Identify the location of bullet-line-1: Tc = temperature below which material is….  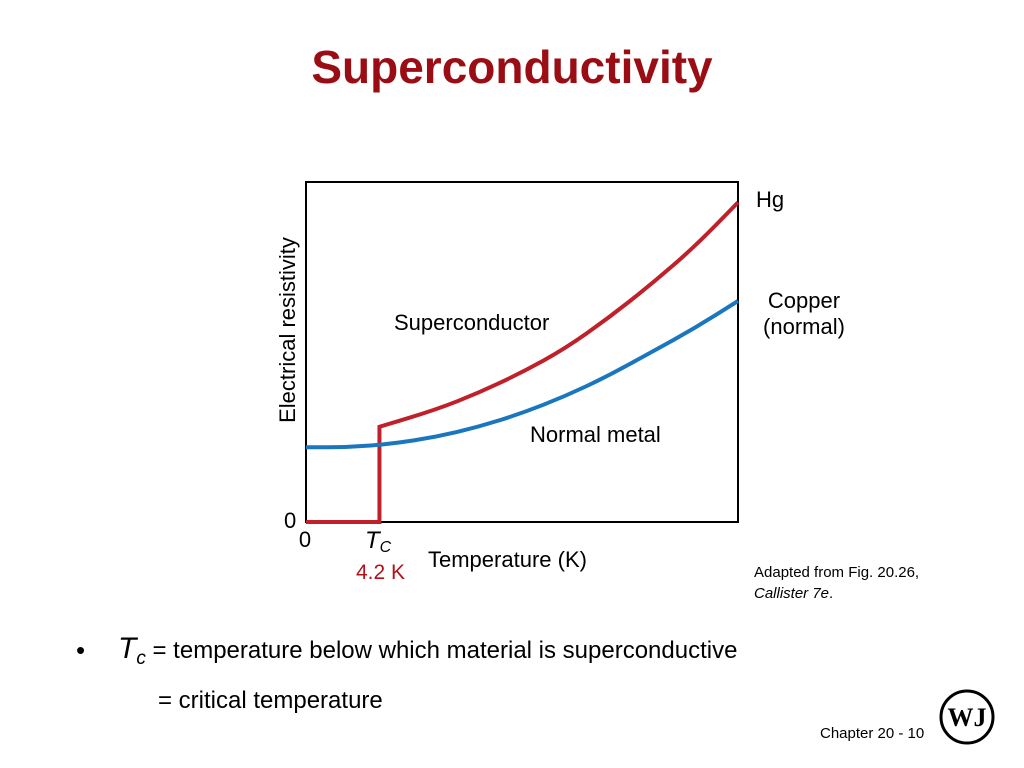
(427, 651).